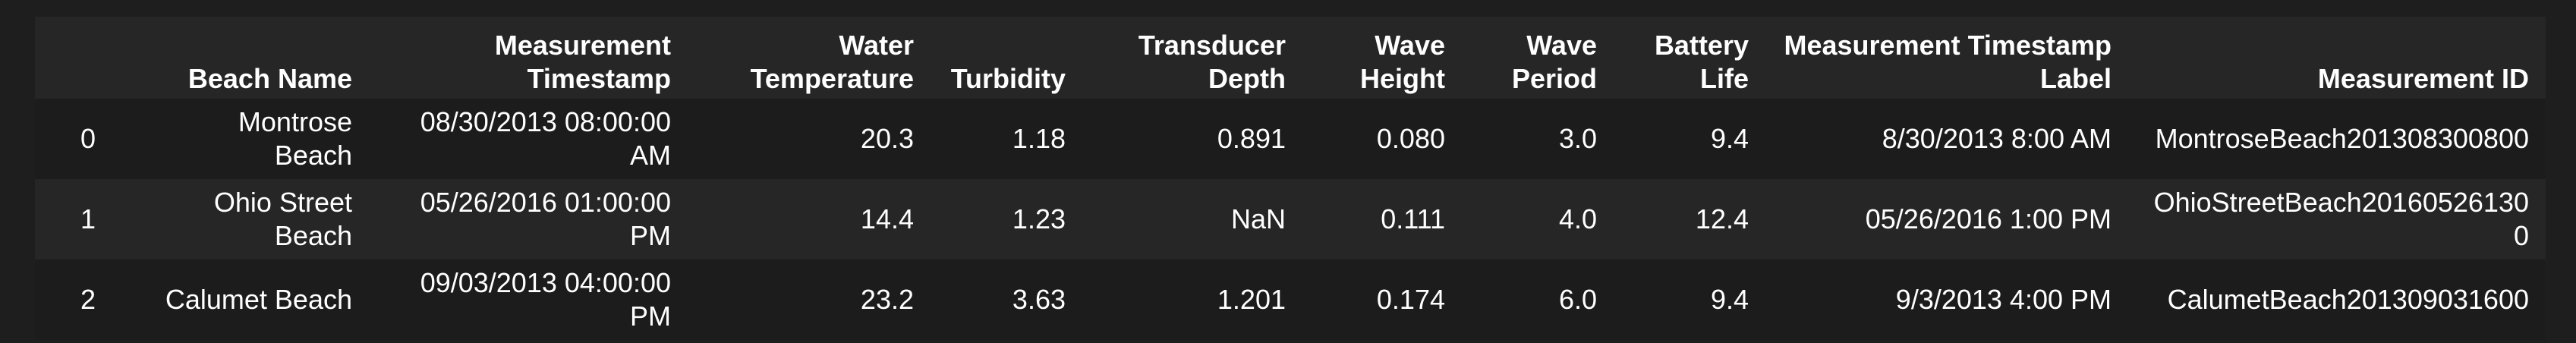 The image size is (2576, 343). What do you see at coordinates (1577, 139) in the screenshot?
I see `cell-wave-period: 3.0` at bounding box center [1577, 139].